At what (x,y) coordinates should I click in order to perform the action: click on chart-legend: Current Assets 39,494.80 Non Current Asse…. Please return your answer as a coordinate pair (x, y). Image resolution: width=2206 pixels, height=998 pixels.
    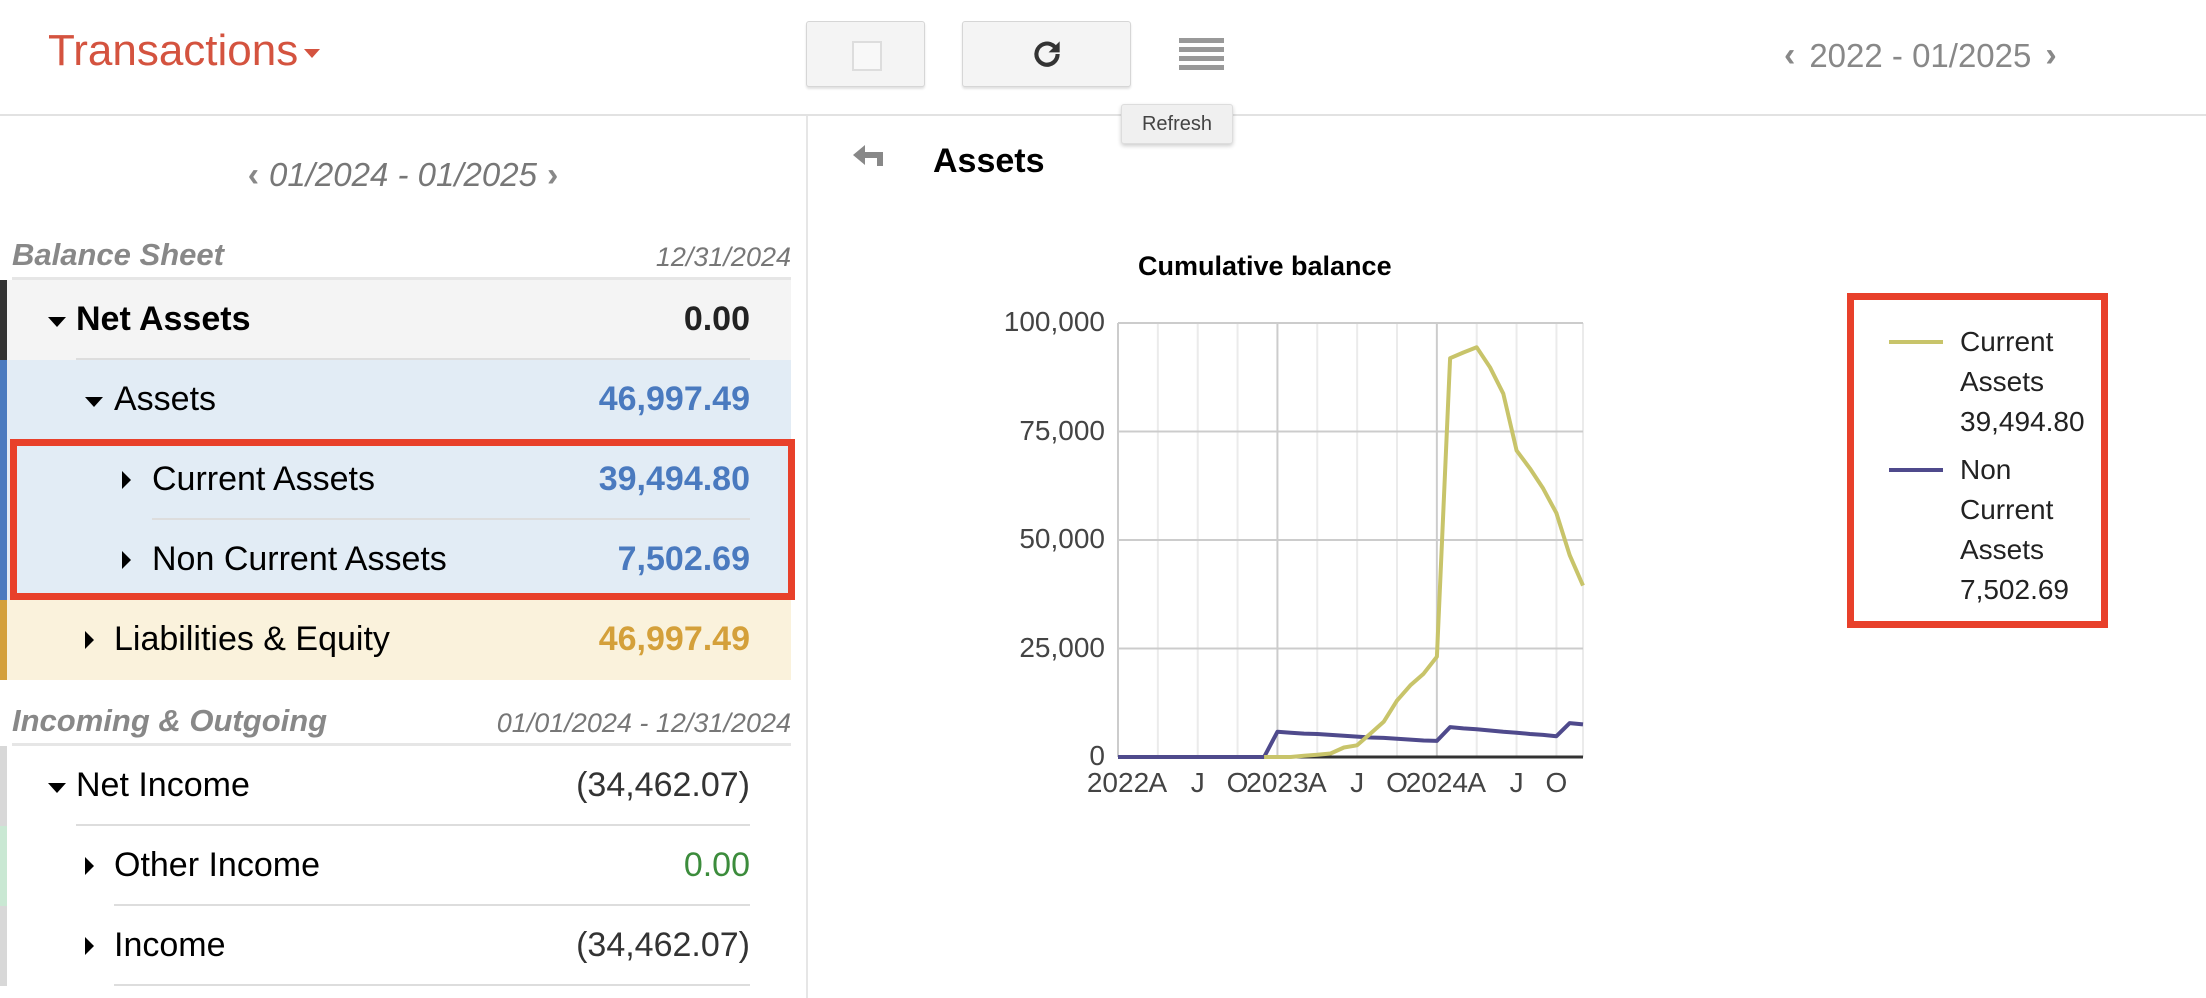
    Looking at the image, I should click on (1977, 460).